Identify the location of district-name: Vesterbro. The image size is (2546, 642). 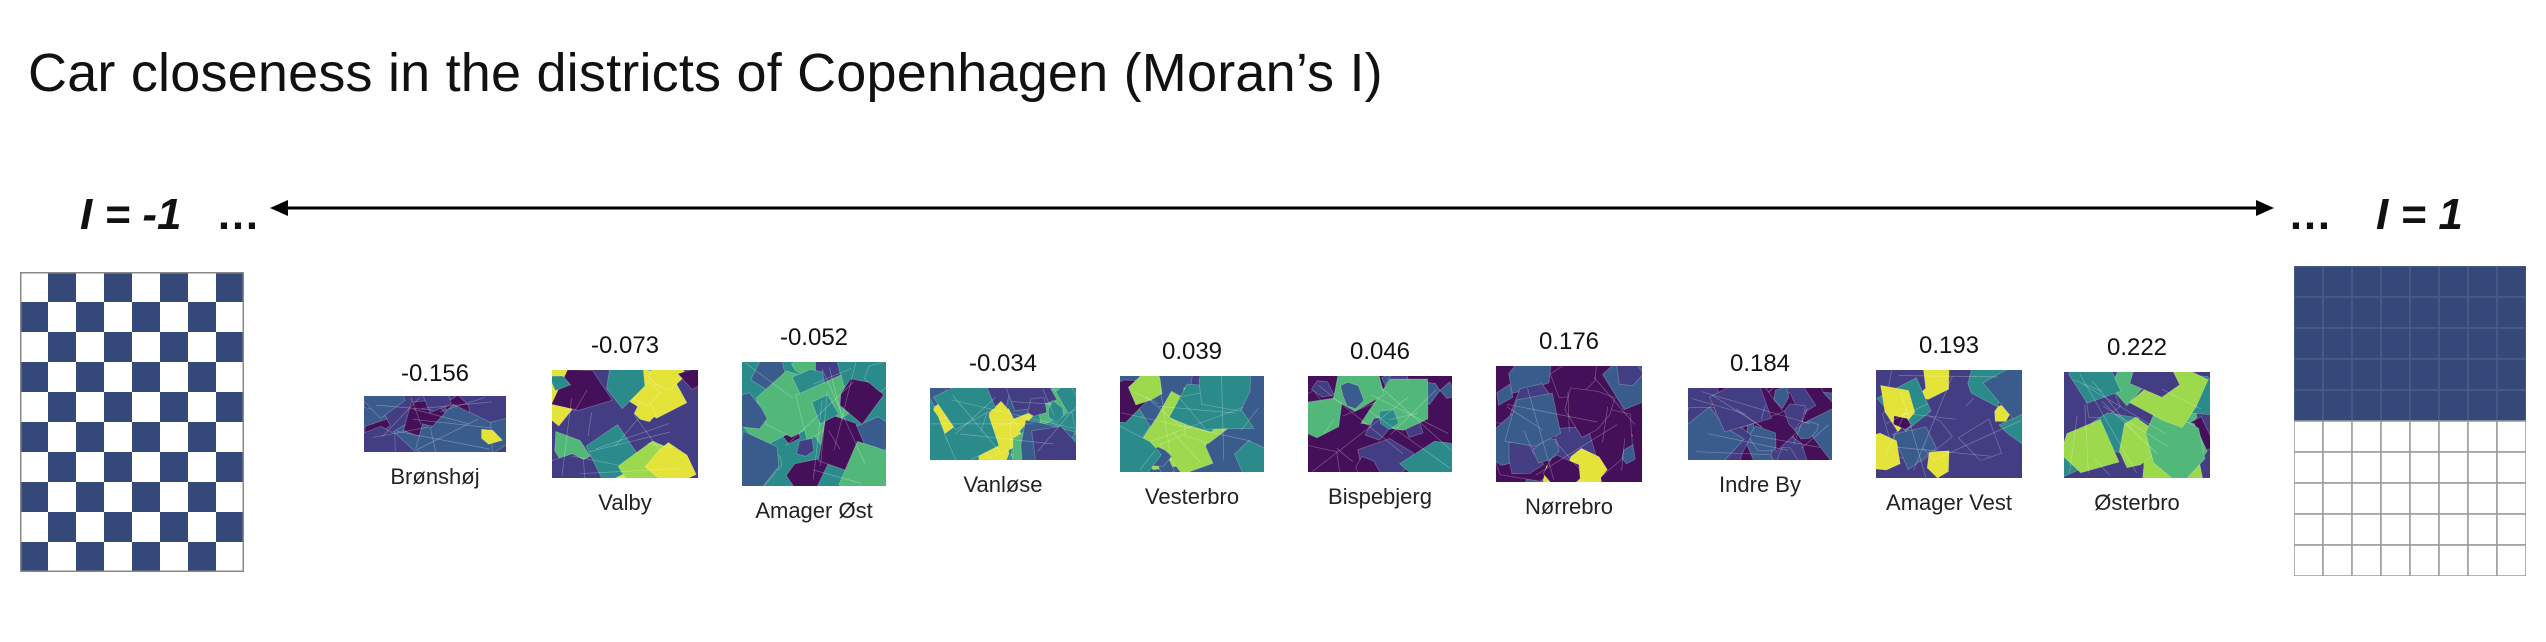
(1192, 496).